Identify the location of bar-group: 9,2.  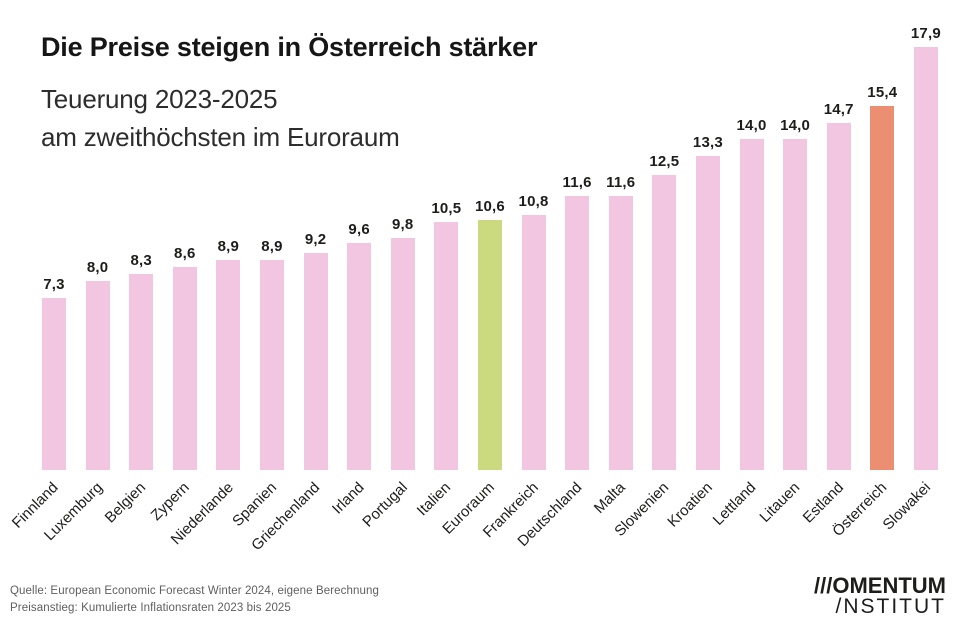
(315, 258).